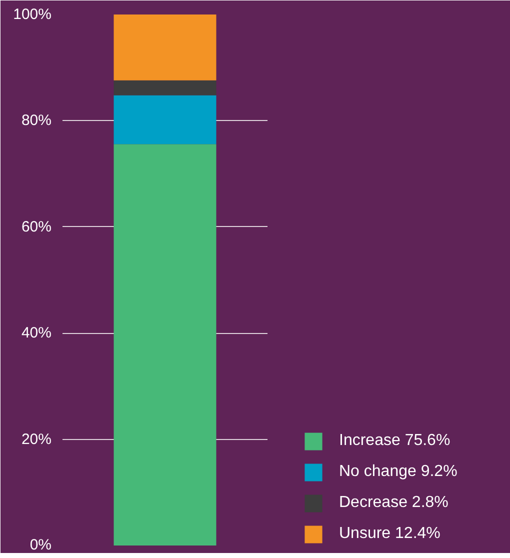  What do you see at coordinates (394, 441) in the screenshot?
I see `legend-label: Increase 75.6%` at bounding box center [394, 441].